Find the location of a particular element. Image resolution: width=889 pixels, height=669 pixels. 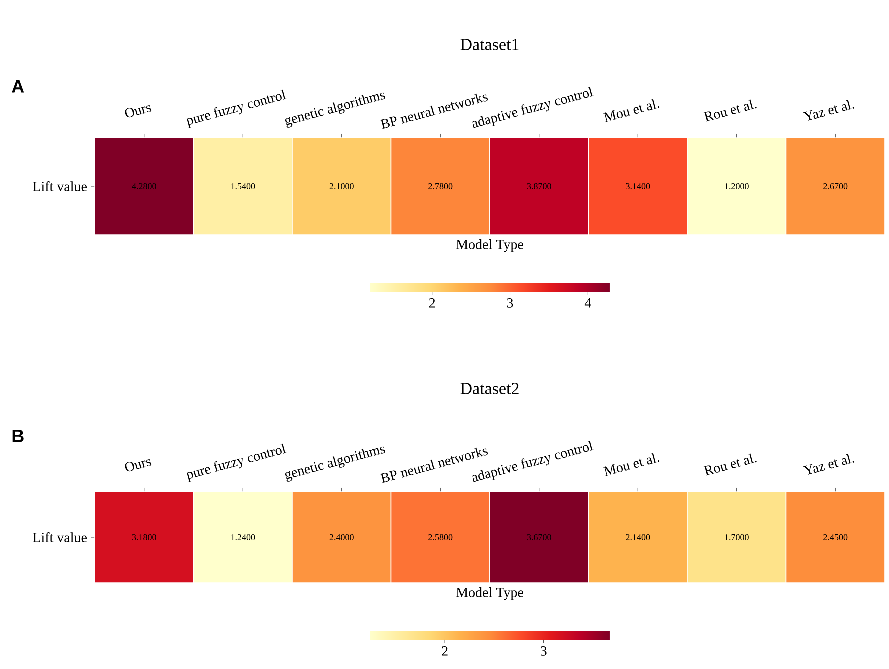

text: B is located at coordinates (18, 436).